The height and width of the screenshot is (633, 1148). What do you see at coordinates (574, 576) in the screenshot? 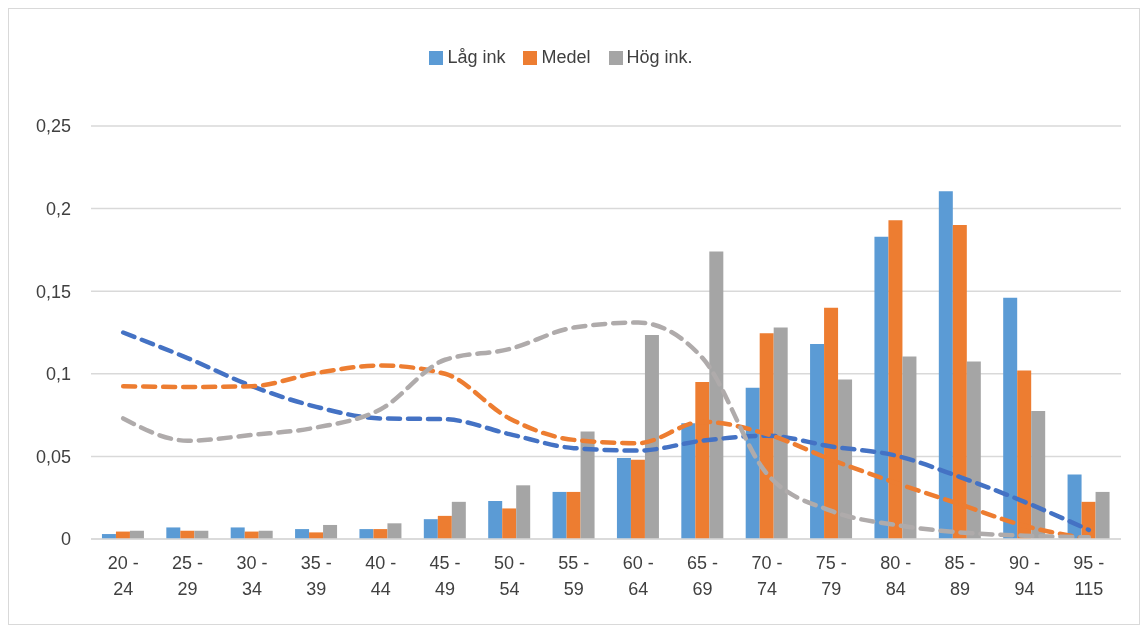
I see `x-tick-label: 55 - 59` at bounding box center [574, 576].